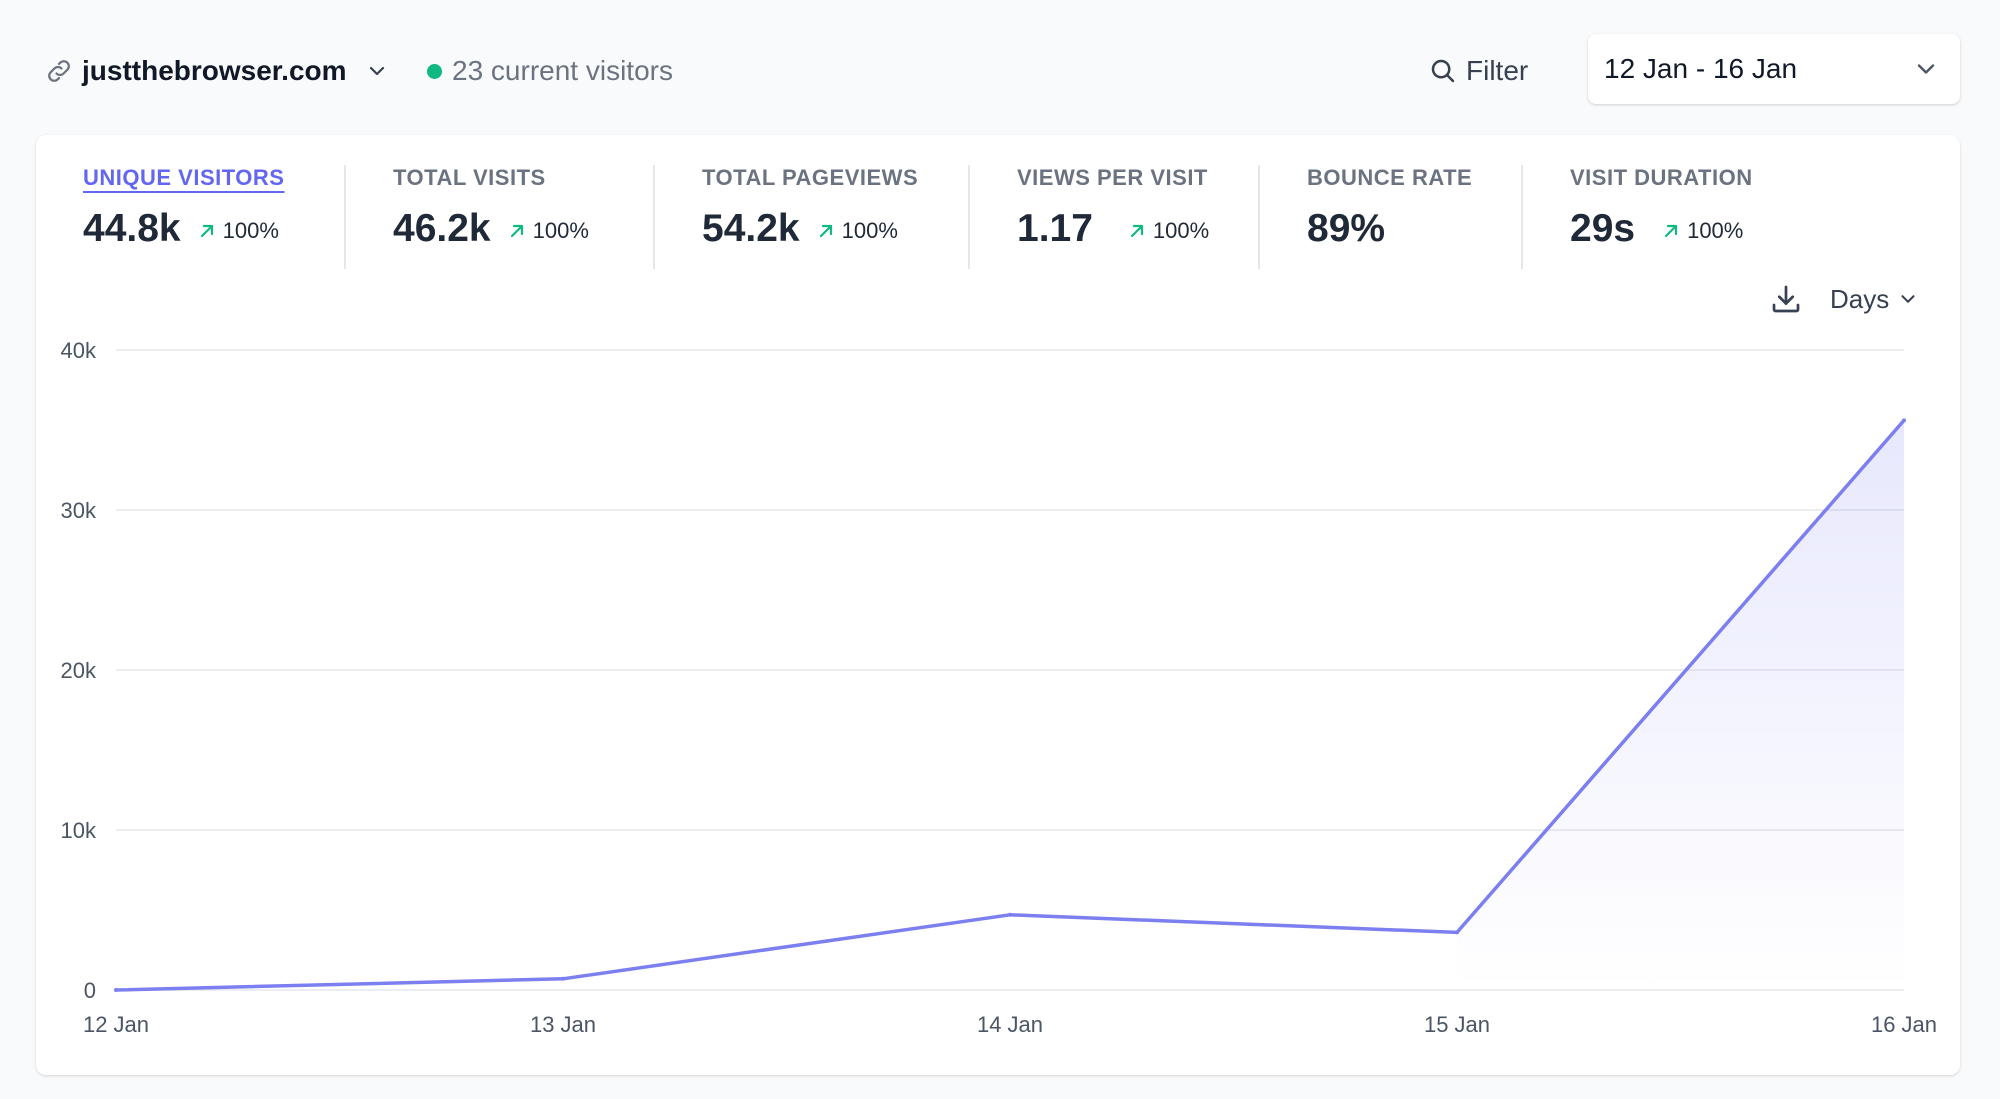  Describe the element at coordinates (442, 228) in the screenshot. I see `stat-value: 46.2k` at that location.